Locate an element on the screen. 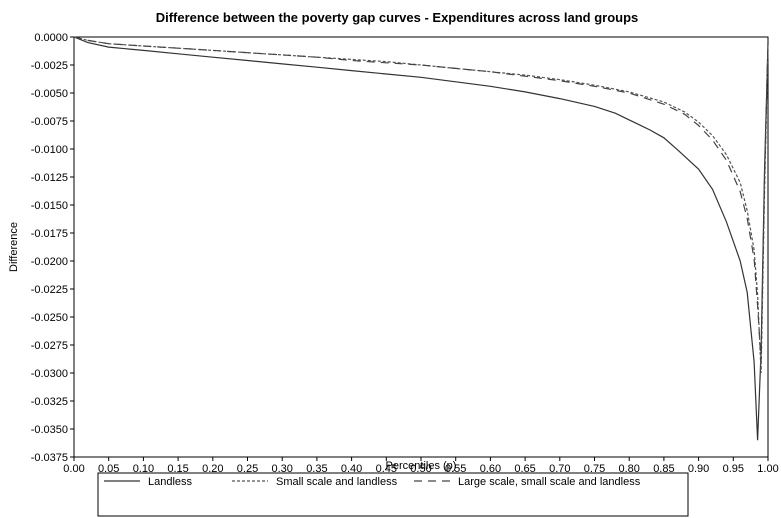 This screenshot has height=518, width=781. x-tick-label: 0.55 is located at coordinates (455, 469).